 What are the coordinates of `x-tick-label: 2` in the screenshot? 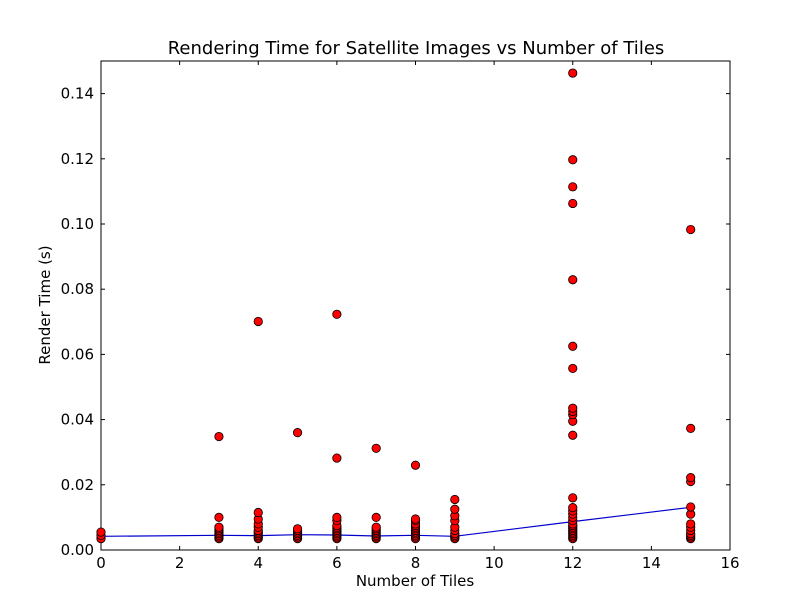 It's located at (180, 563).